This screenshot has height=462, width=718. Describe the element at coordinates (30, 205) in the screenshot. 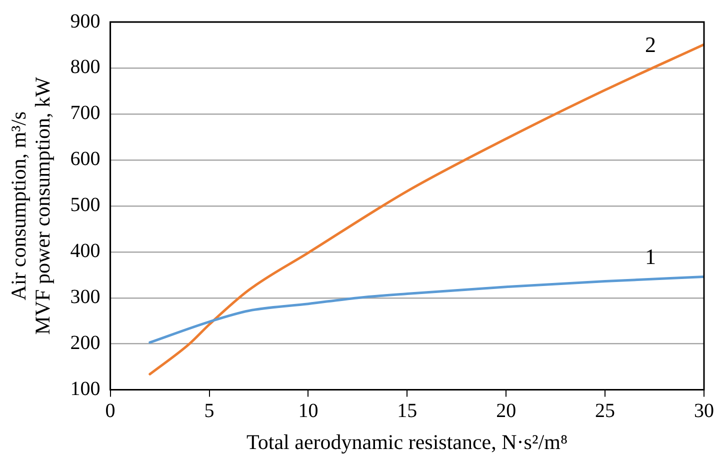

I see `y-axis-title: Air consumption, m³/s MVF power consumption, kW` at that location.